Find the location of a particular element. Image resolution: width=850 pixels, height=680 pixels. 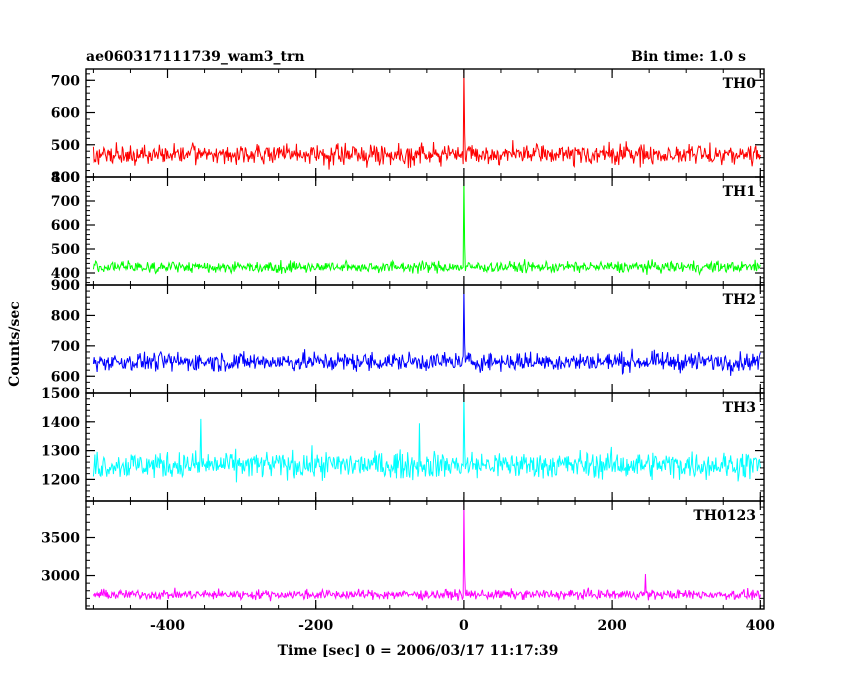

y-tick-label: 900 is located at coordinates (65, 286).